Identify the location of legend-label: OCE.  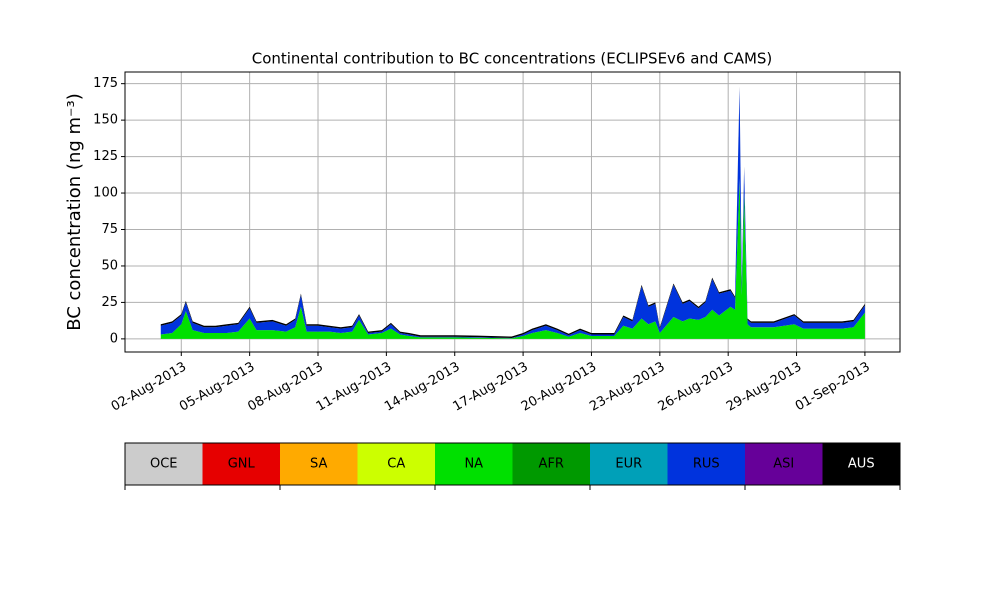
(164, 464).